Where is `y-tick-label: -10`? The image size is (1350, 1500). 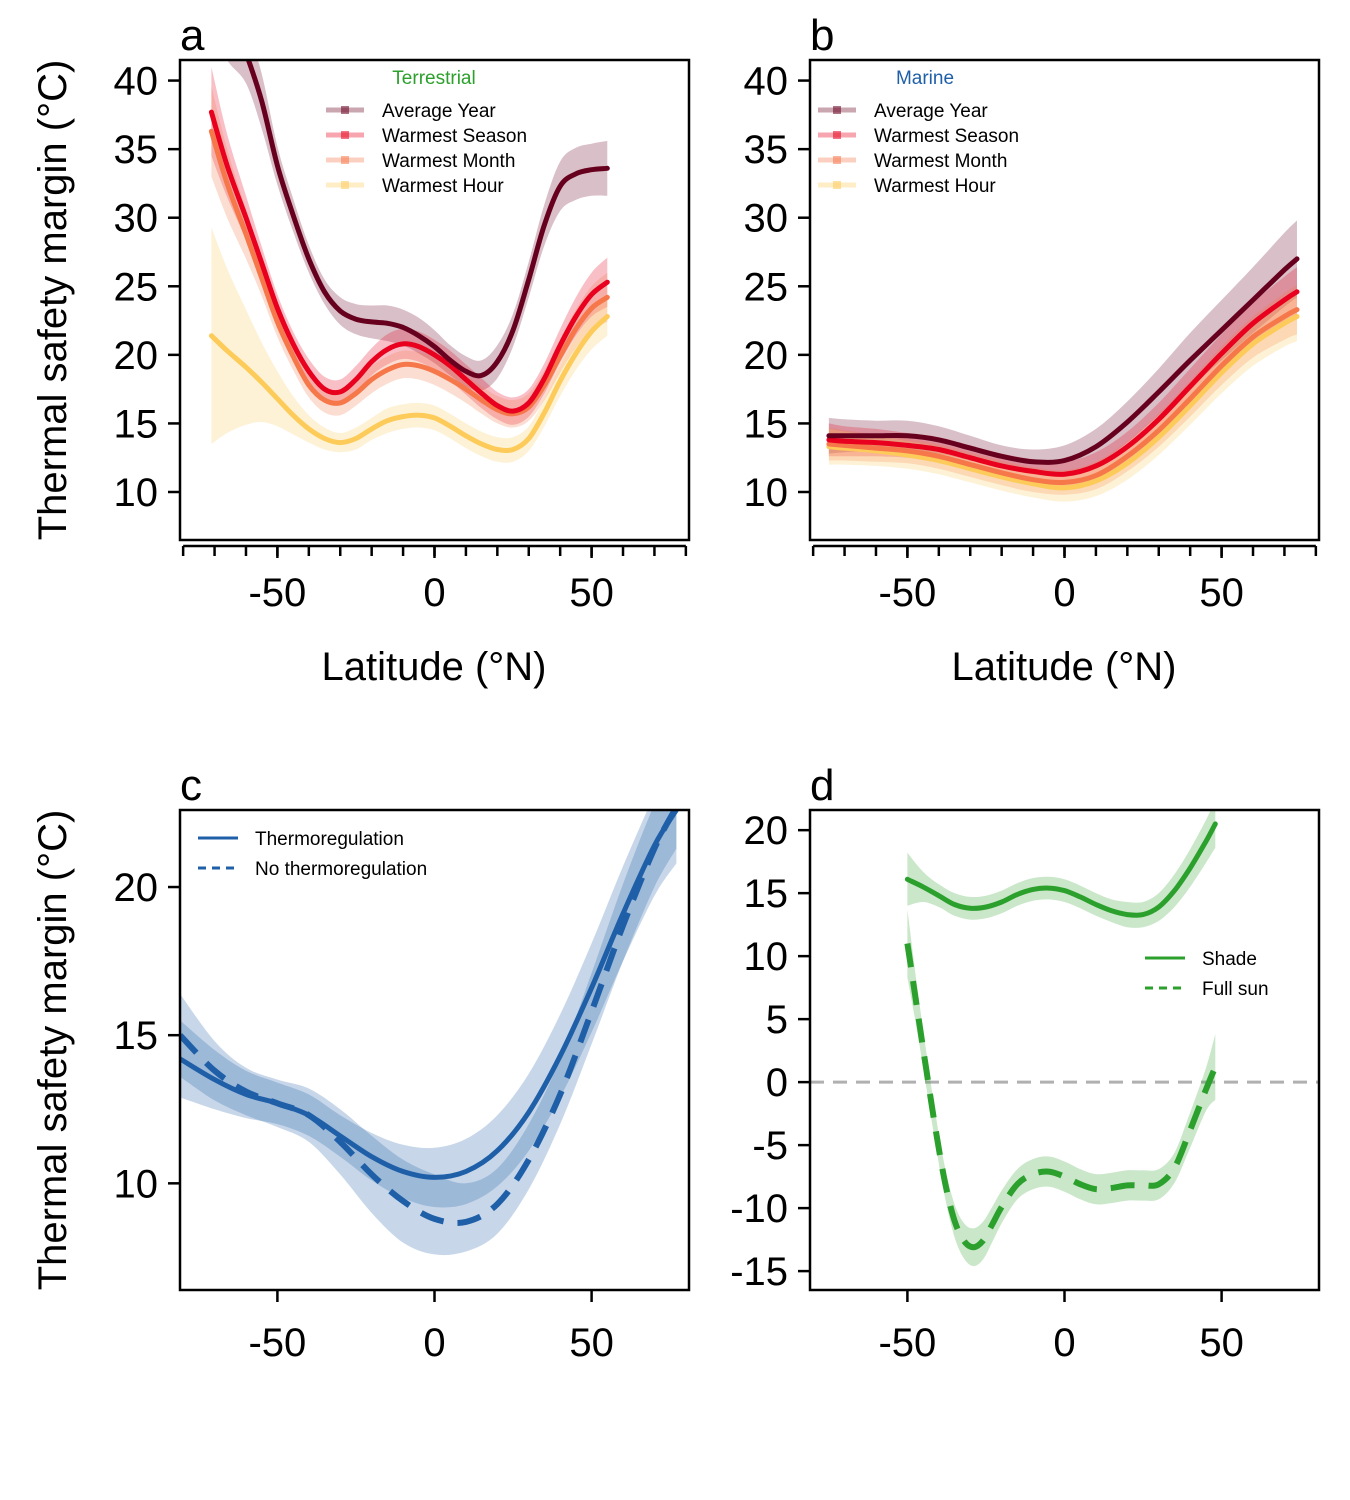
y-tick-label: -10 is located at coordinates (759, 1209).